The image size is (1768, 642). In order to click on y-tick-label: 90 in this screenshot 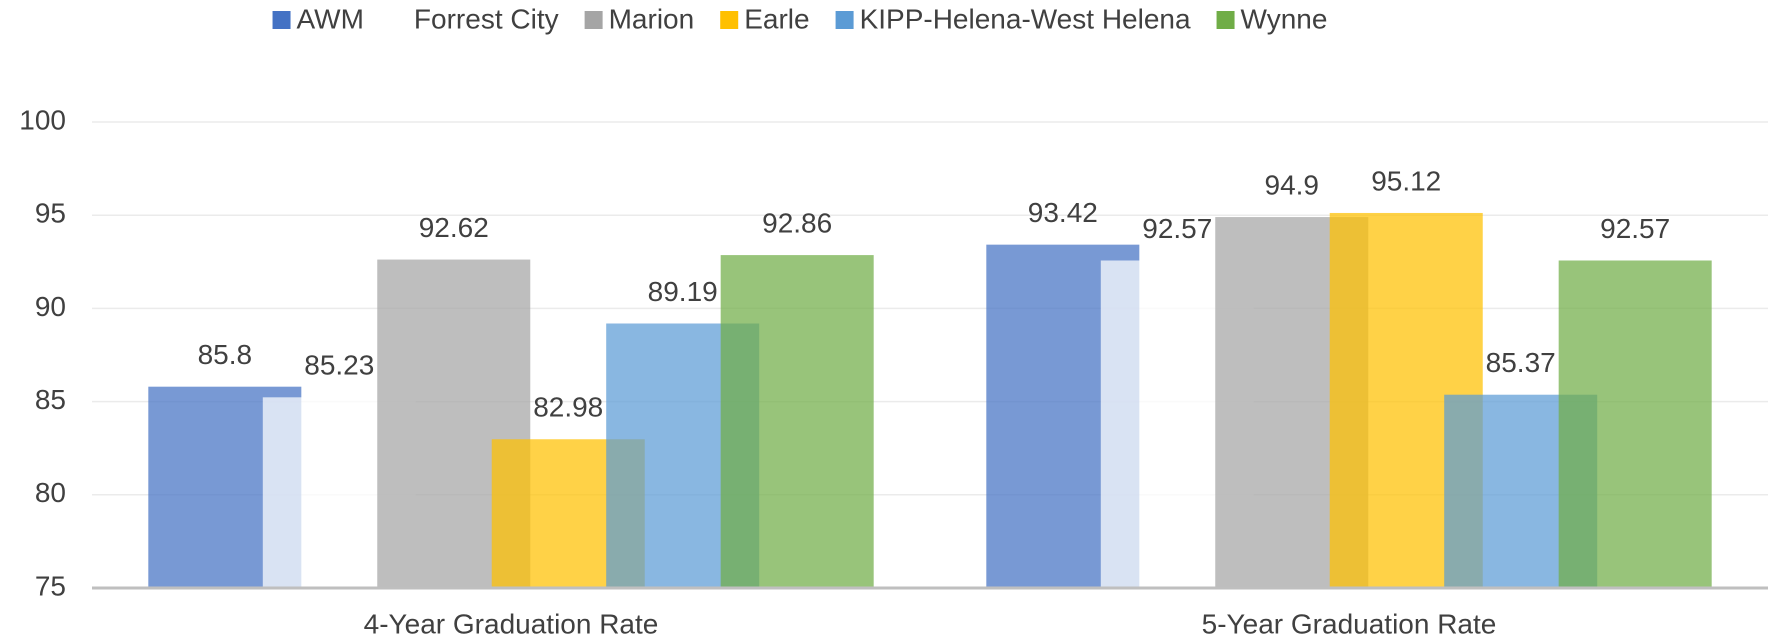, I will do `click(50, 306)`.